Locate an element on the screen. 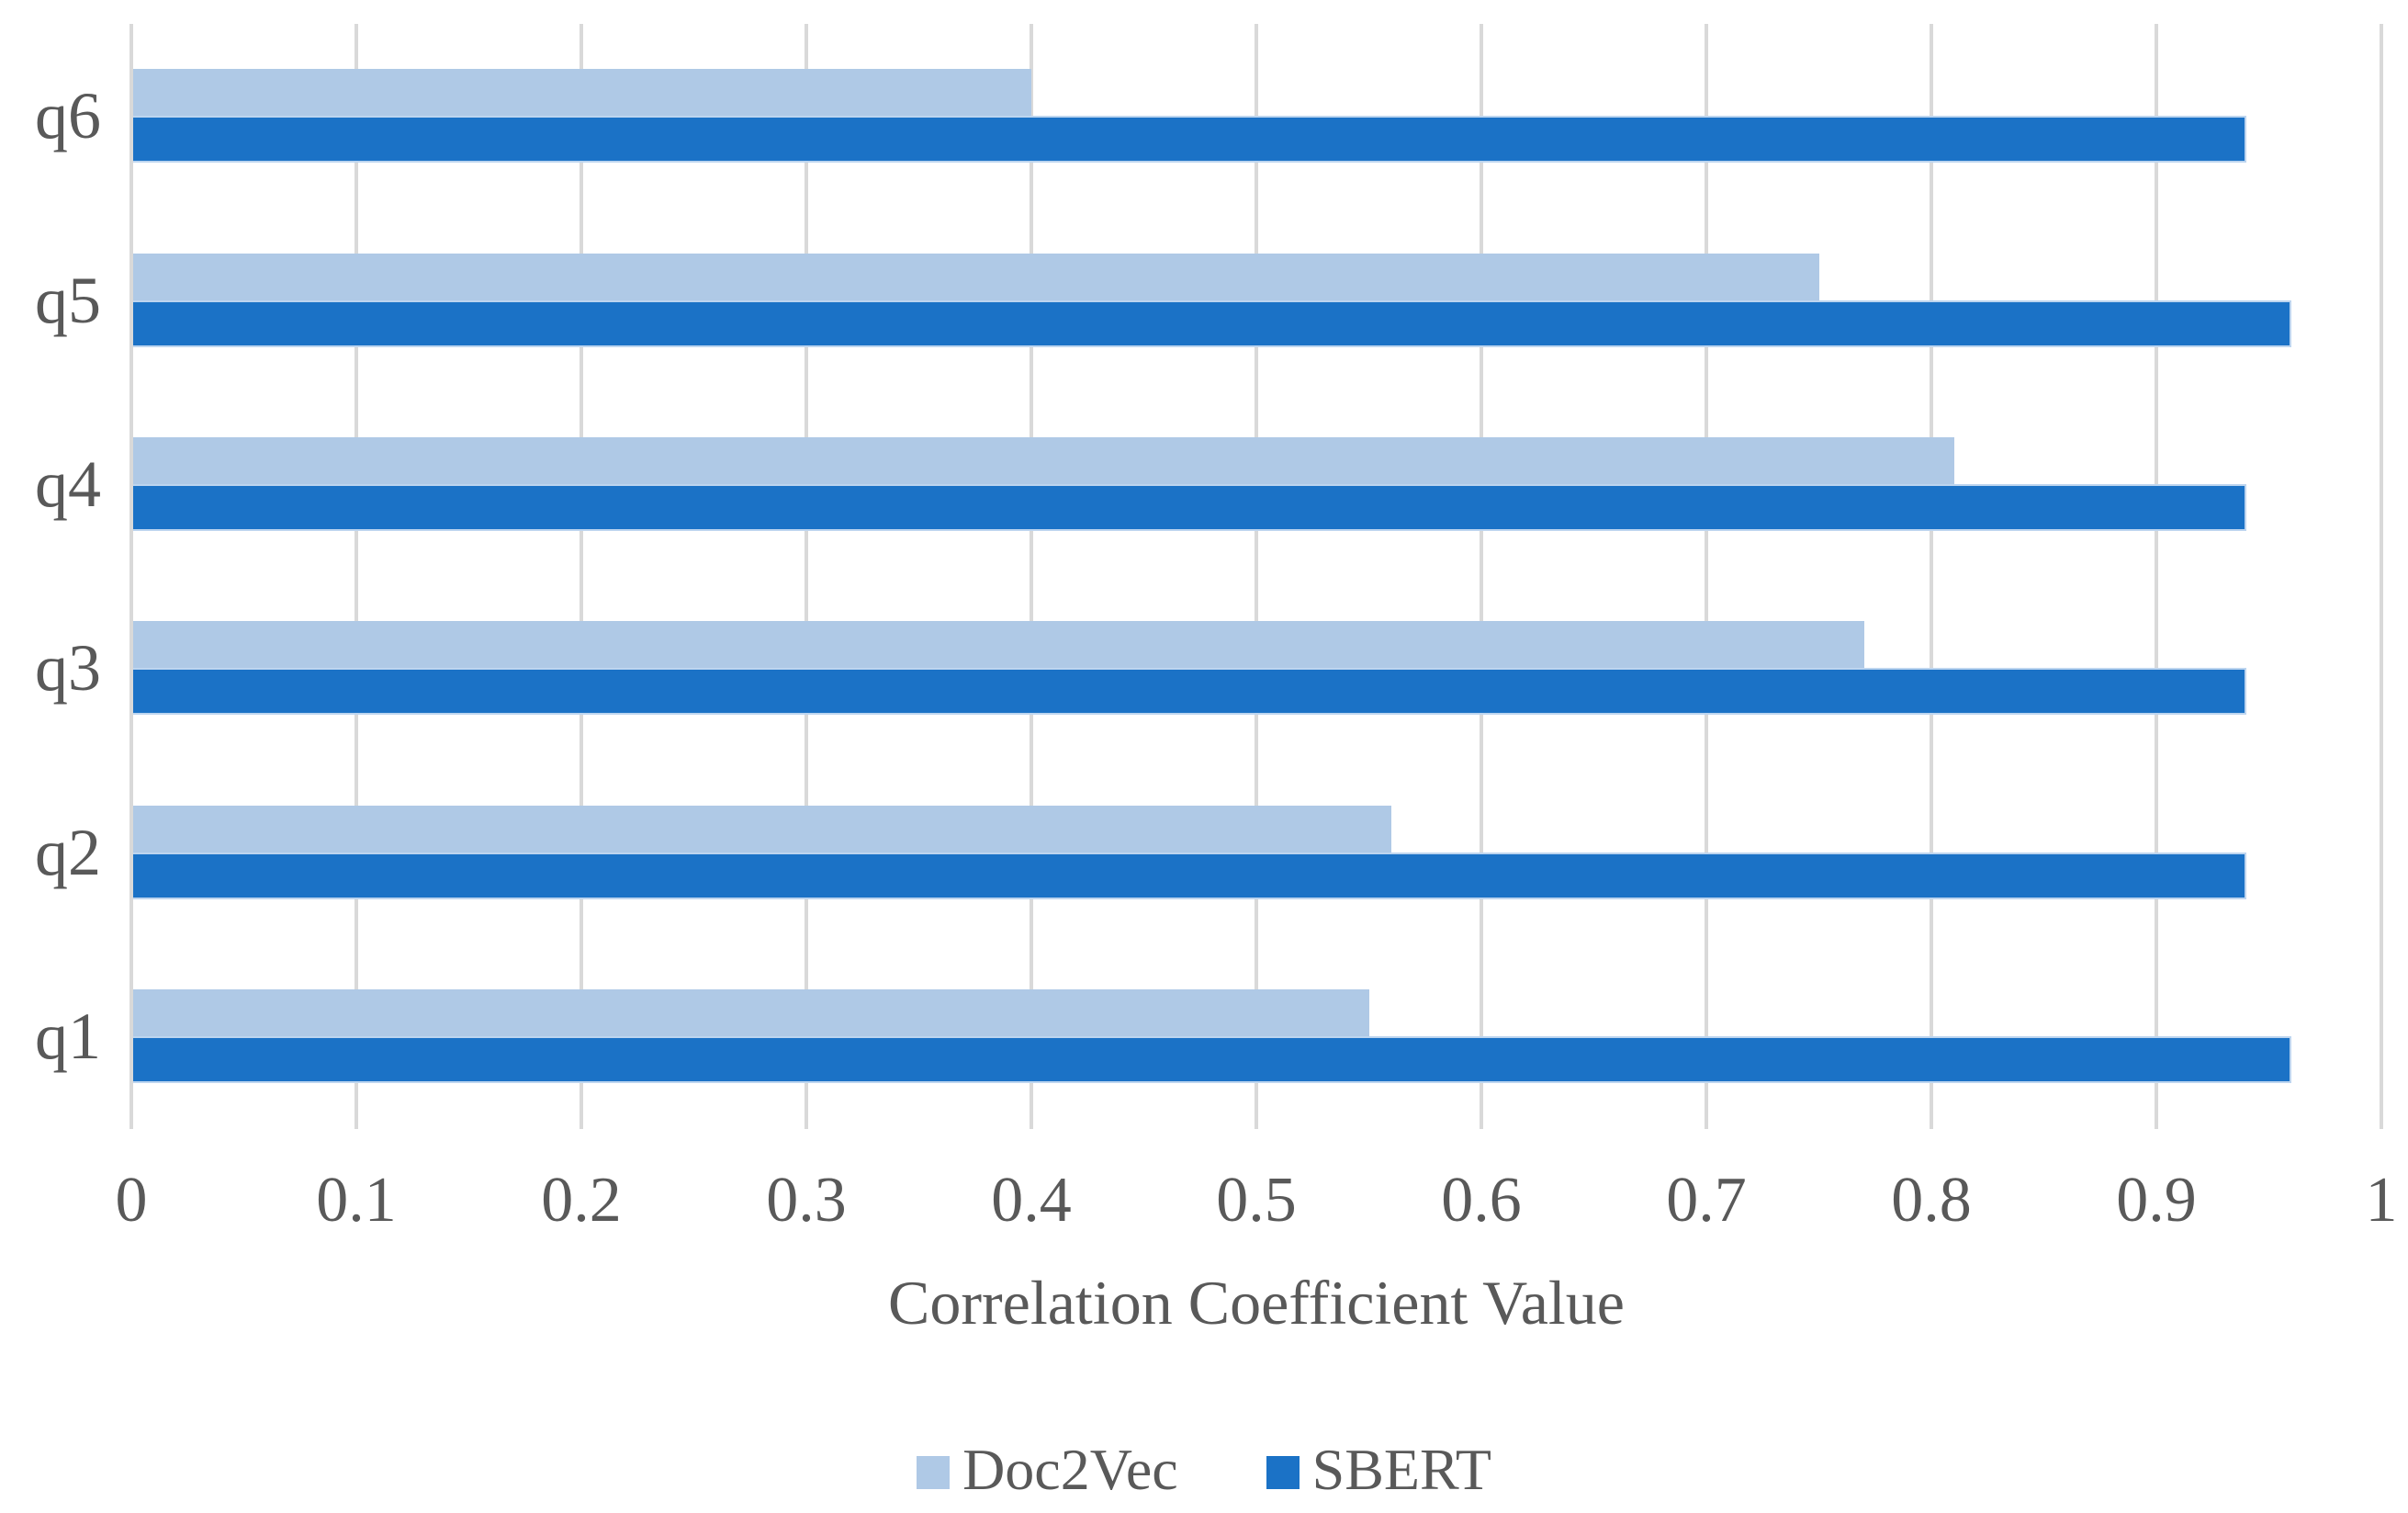  bar-sbert-q4 is located at coordinates (1189, 507).